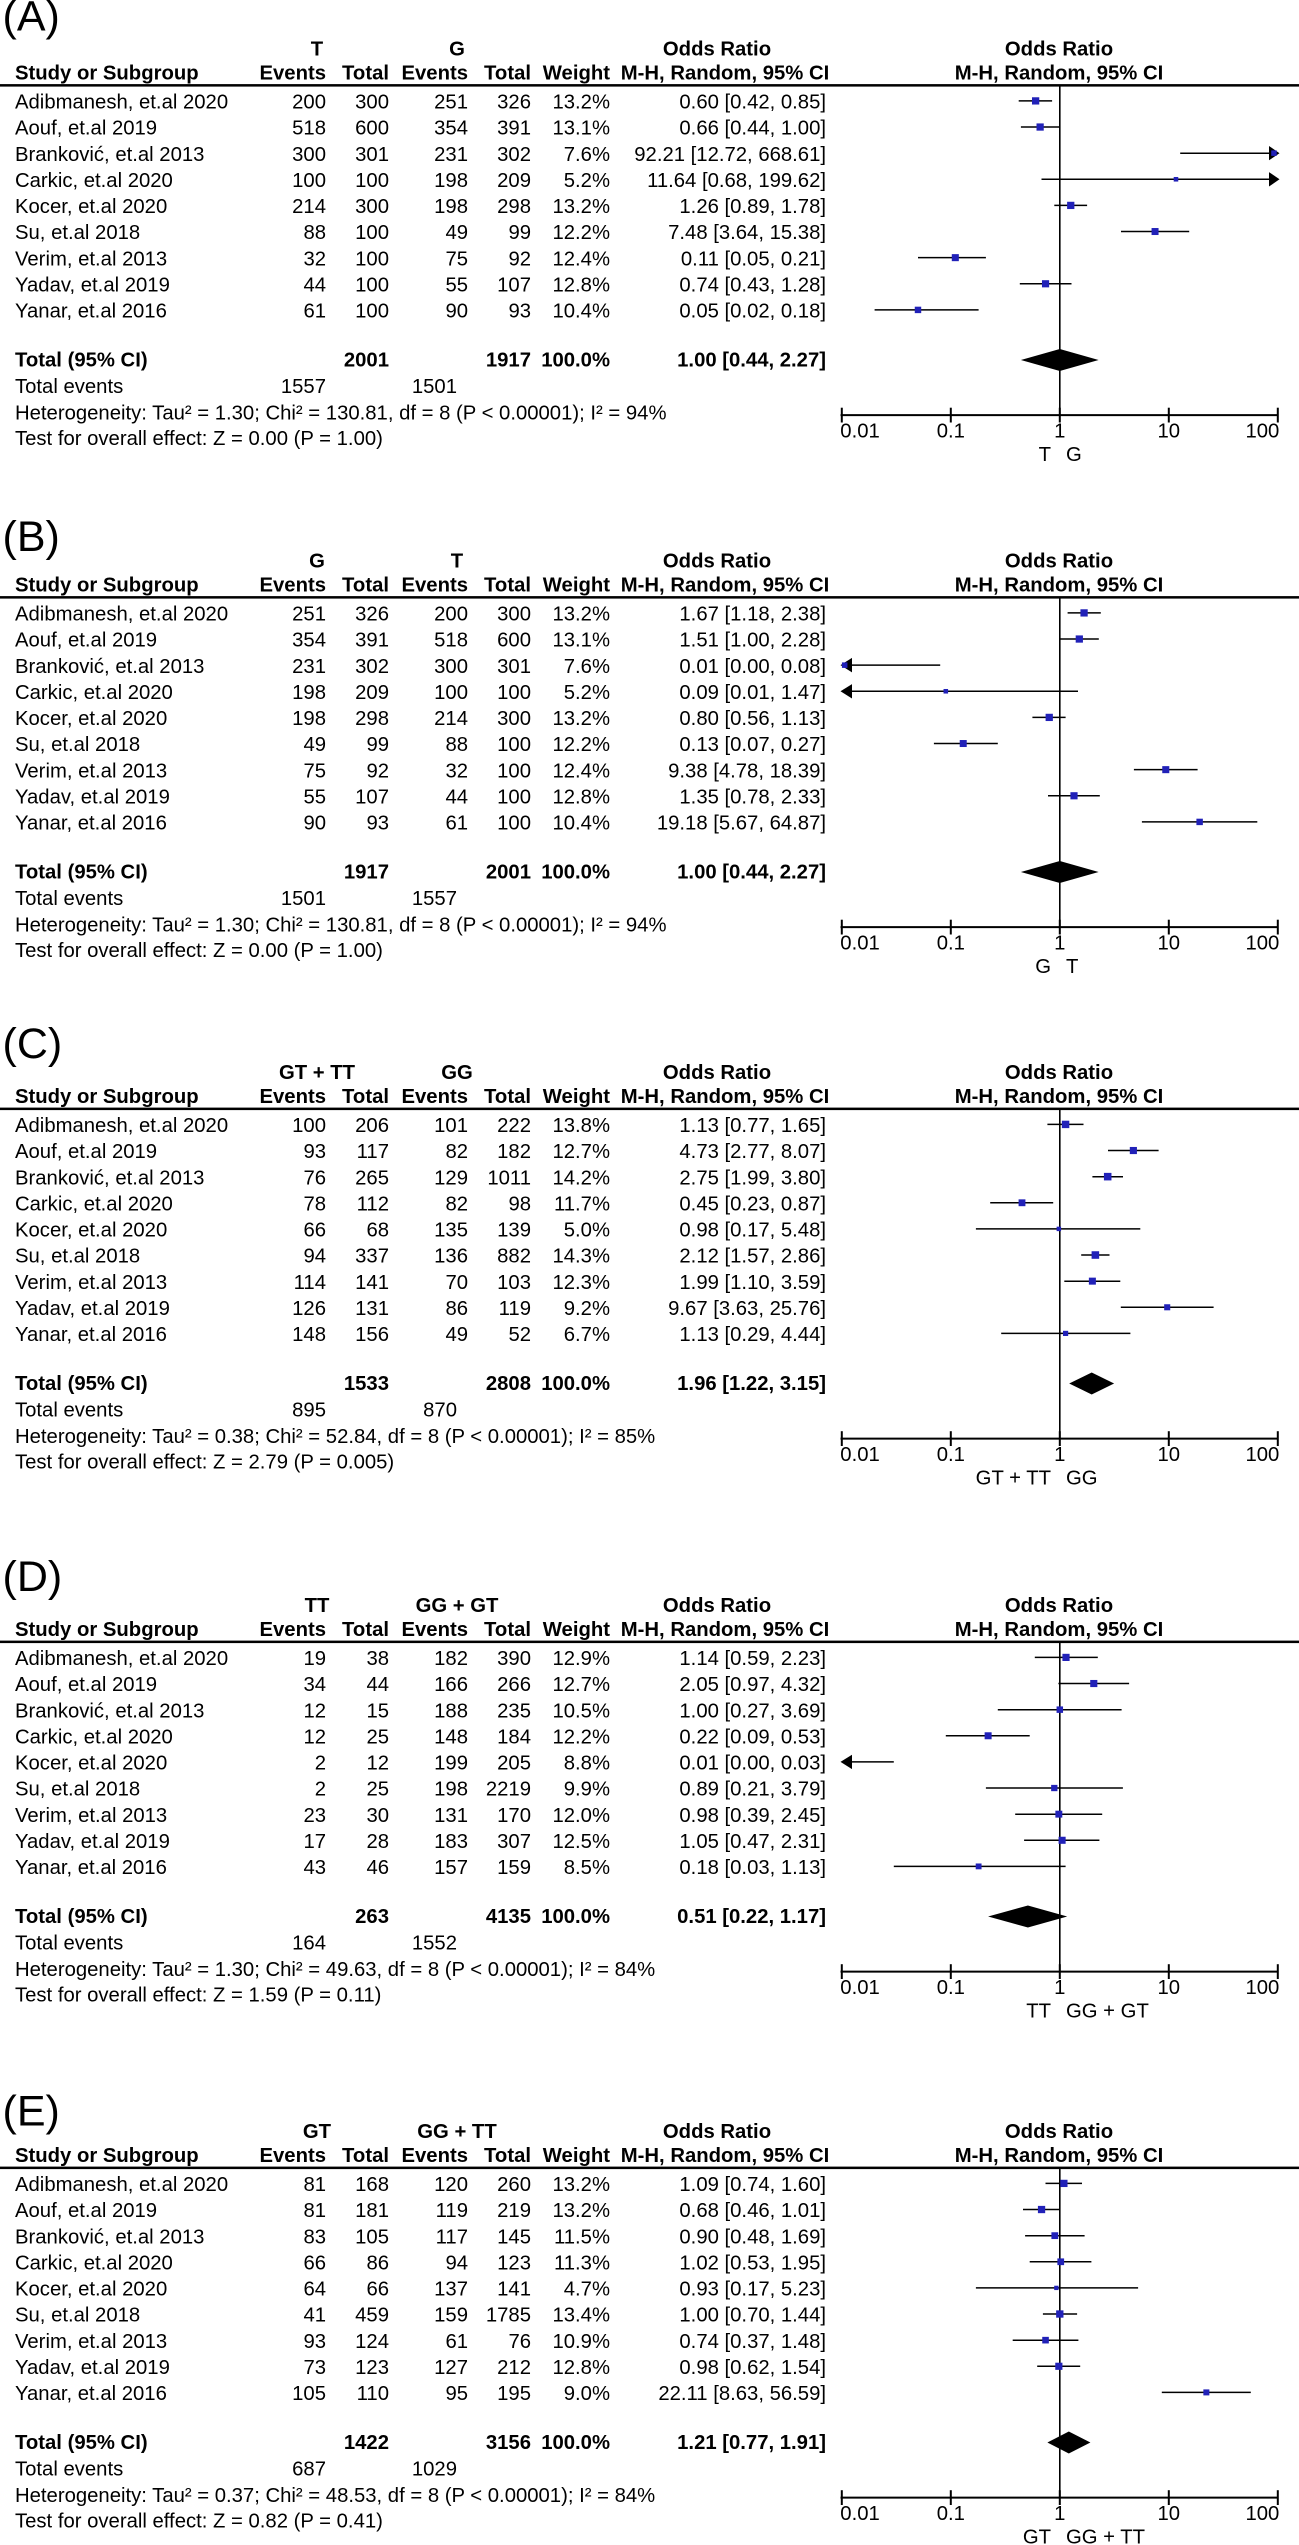  I want to click on svg-text: 188, so click(451, 1711).